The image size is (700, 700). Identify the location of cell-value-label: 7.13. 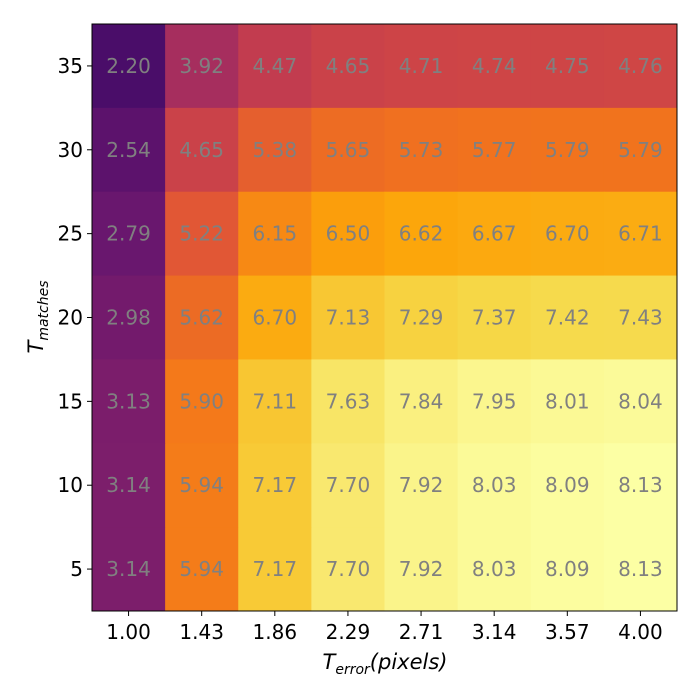
(348, 318).